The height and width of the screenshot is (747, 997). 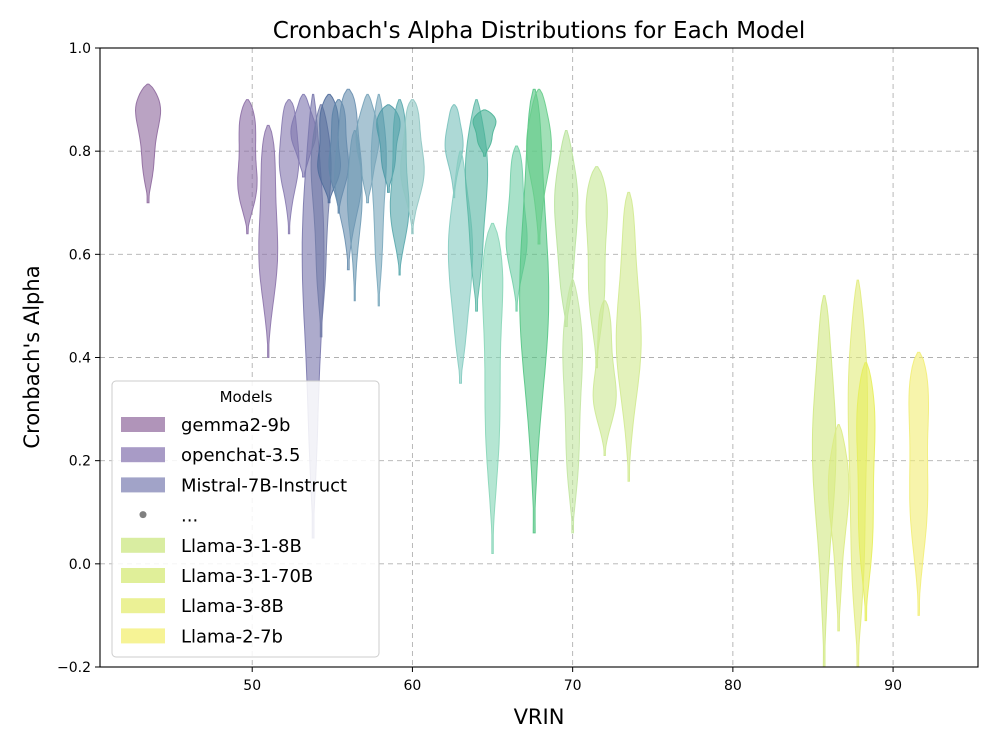 I want to click on y-tick-label: 0.2, so click(x=80, y=462).